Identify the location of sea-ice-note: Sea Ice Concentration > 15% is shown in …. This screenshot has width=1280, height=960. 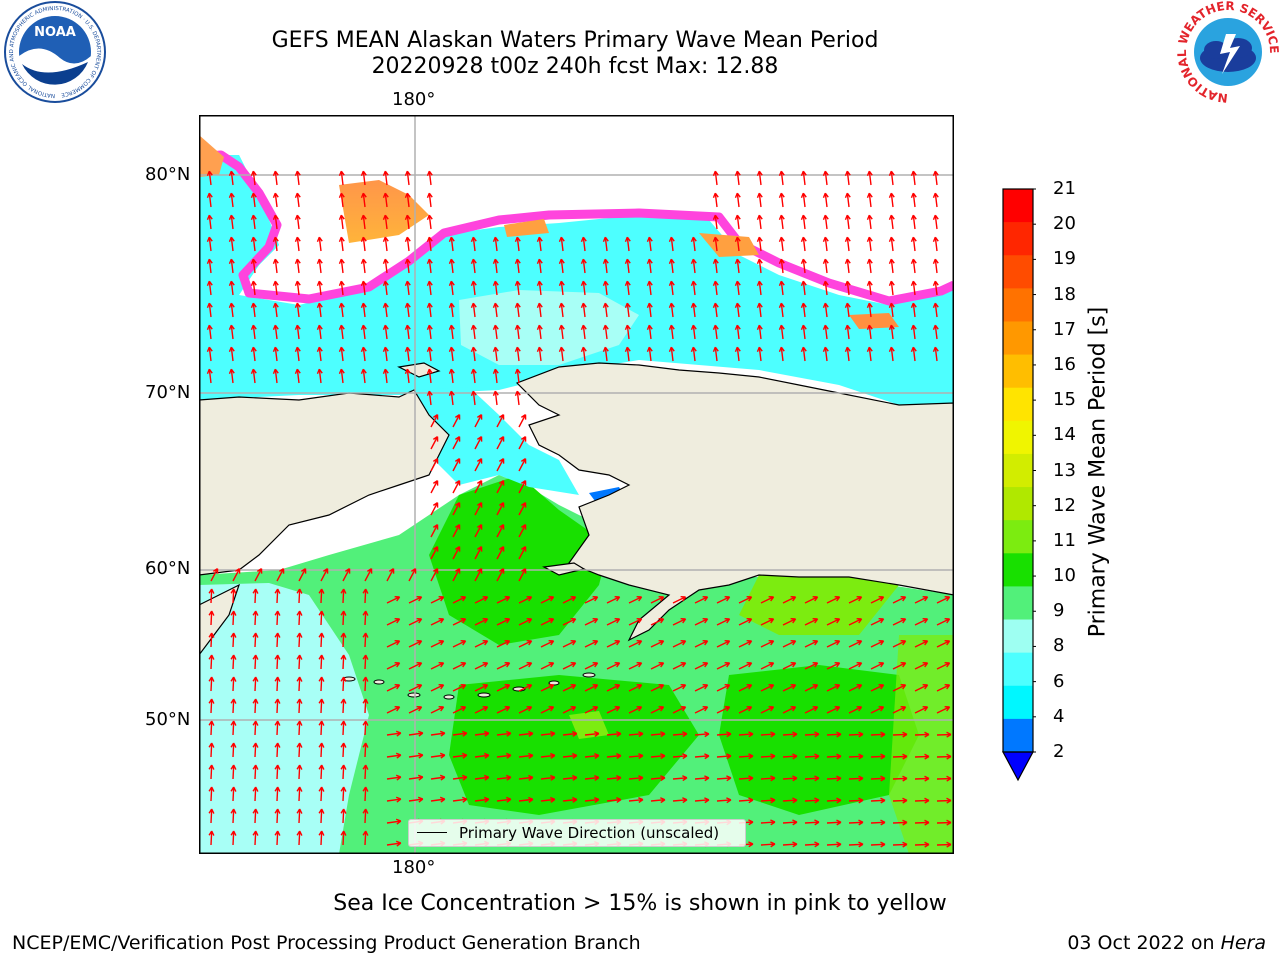
(640, 903).